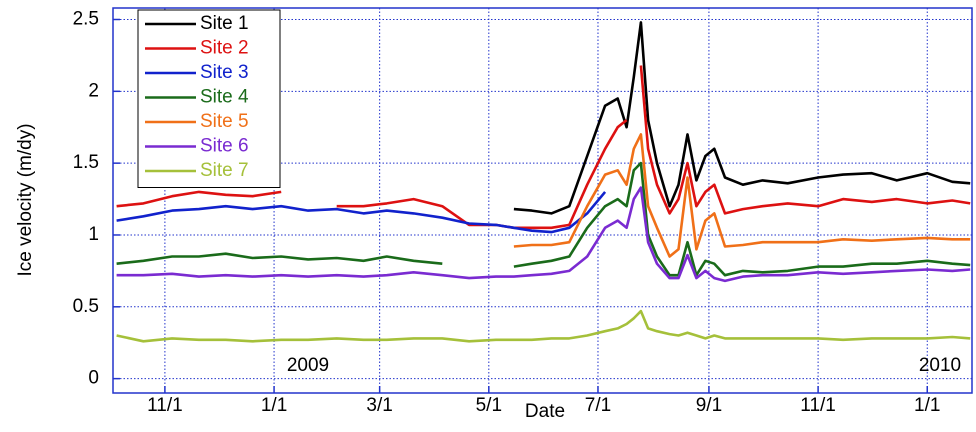 Image resolution: width=976 pixels, height=432 pixels. I want to click on legend-label: Site 4, so click(224, 97).